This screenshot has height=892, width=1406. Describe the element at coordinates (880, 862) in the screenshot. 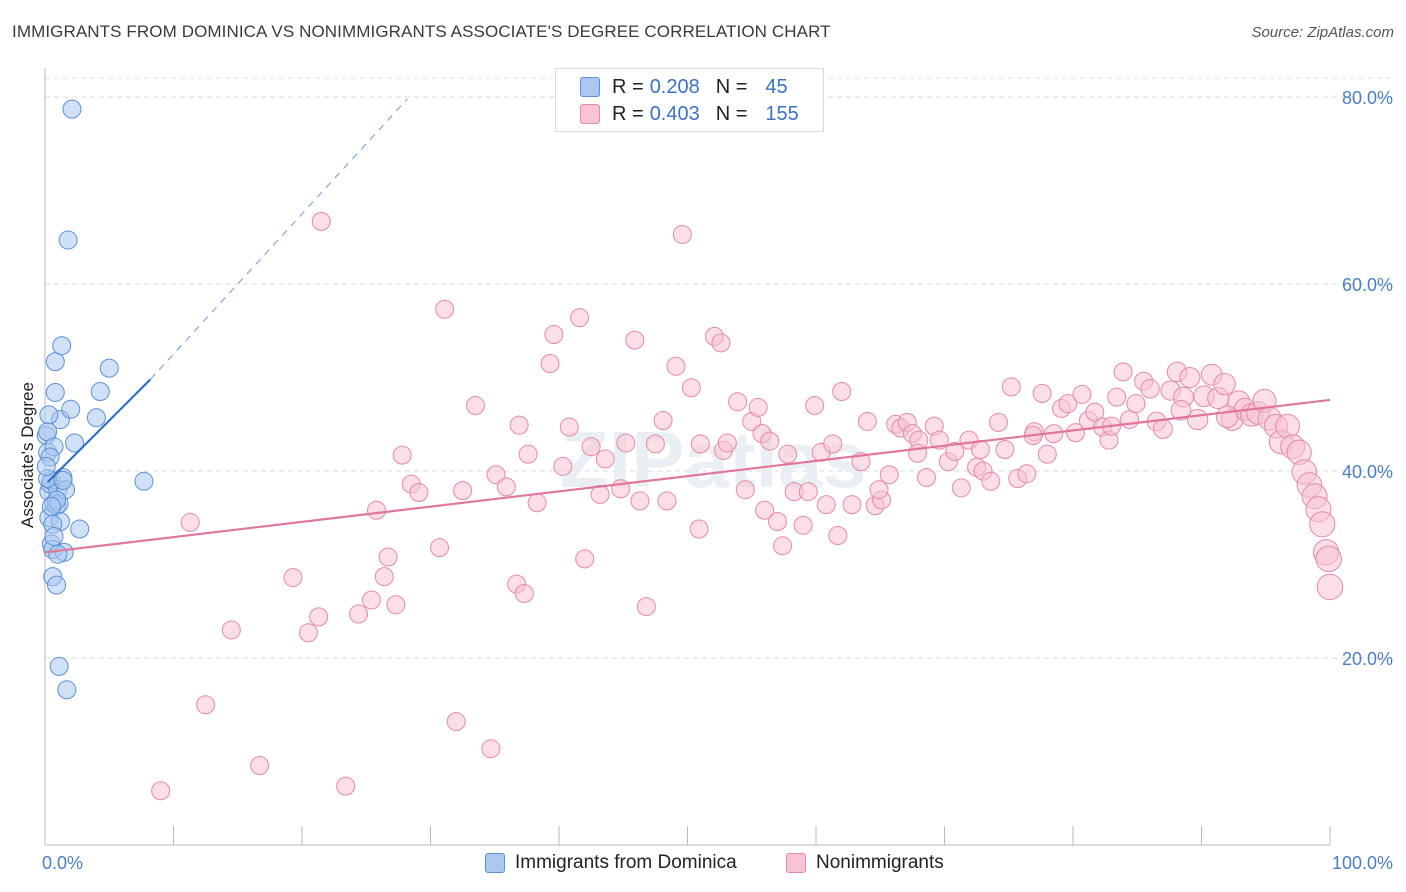

I see `legend-label-nonimmigrants: Nonimmigrants` at that location.